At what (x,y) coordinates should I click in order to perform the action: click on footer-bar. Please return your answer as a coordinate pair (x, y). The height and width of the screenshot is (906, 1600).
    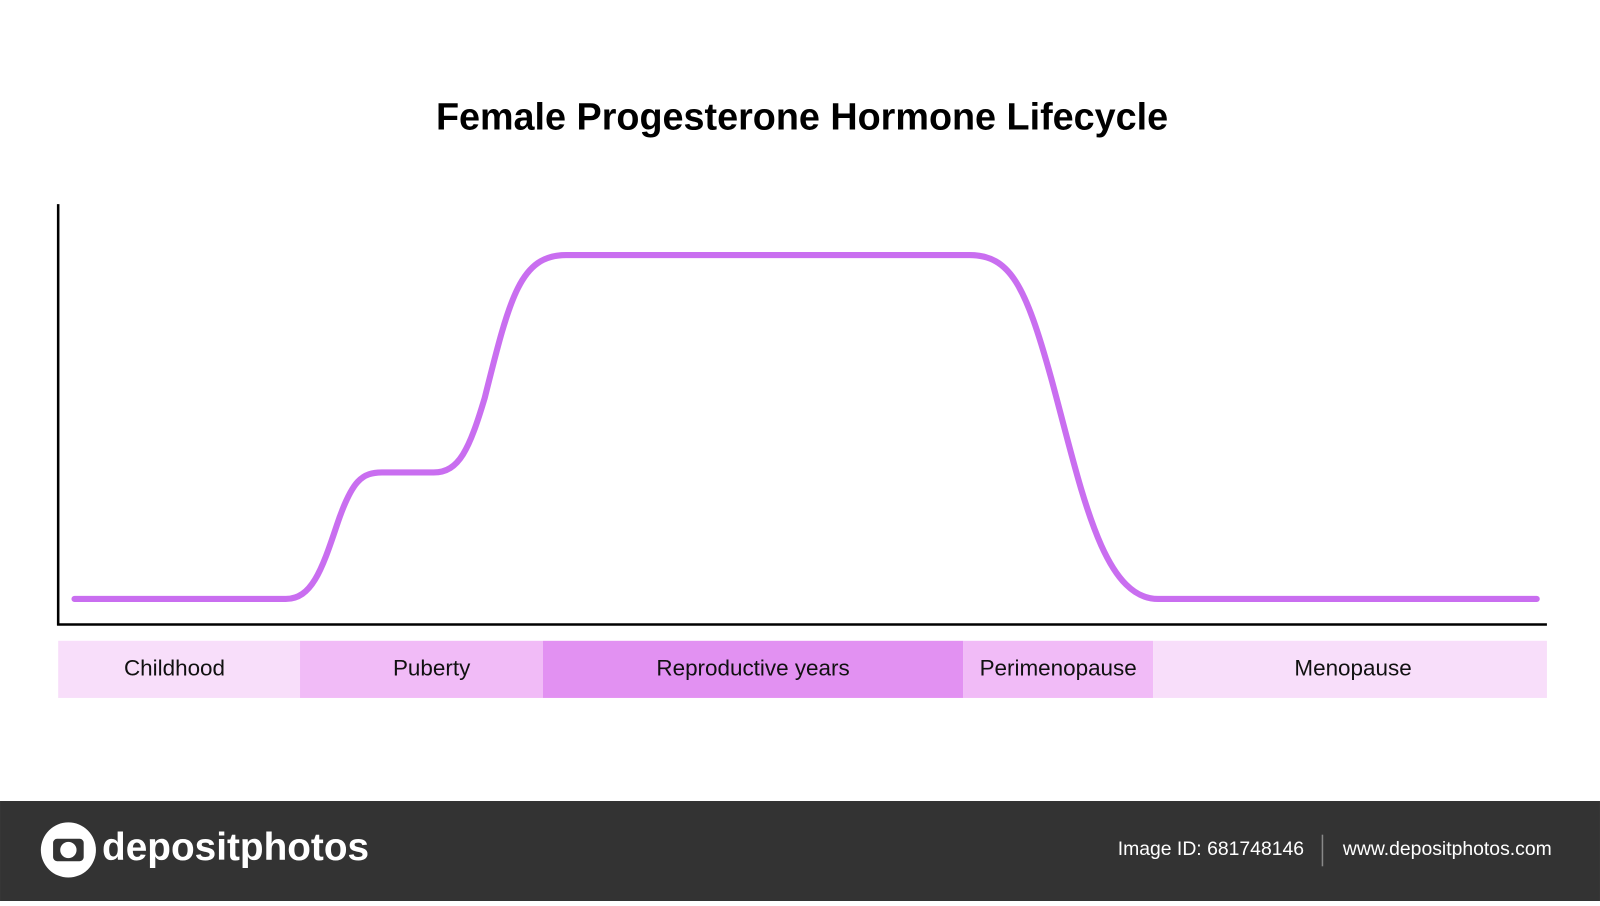
    Looking at the image, I should click on (800, 851).